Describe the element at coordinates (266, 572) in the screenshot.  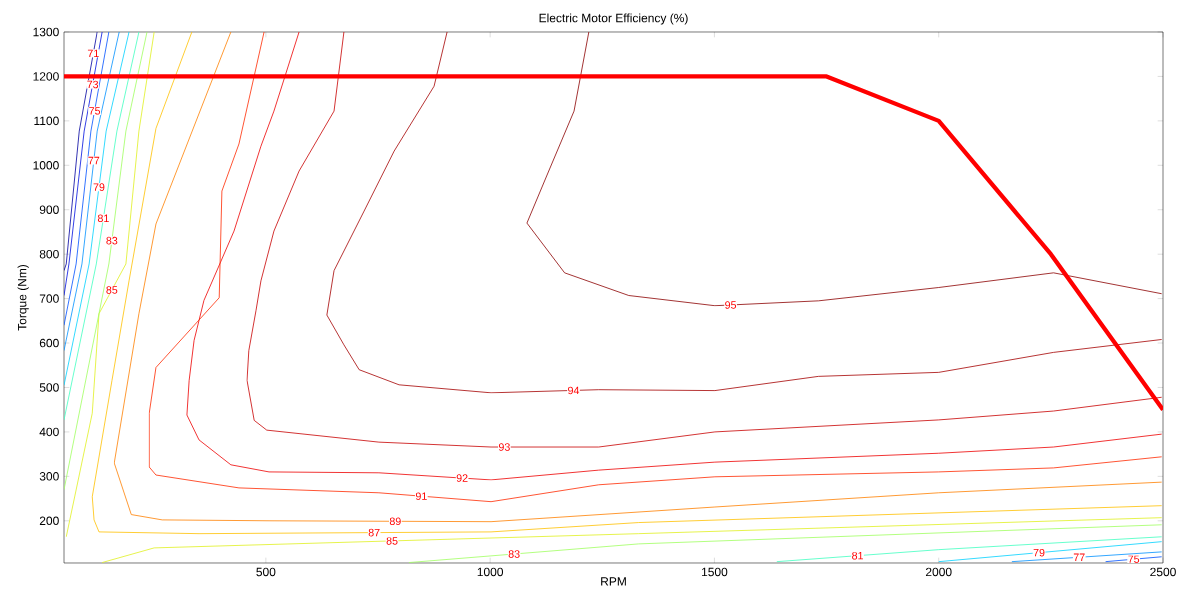
I see `x-tick-label: 500` at that location.